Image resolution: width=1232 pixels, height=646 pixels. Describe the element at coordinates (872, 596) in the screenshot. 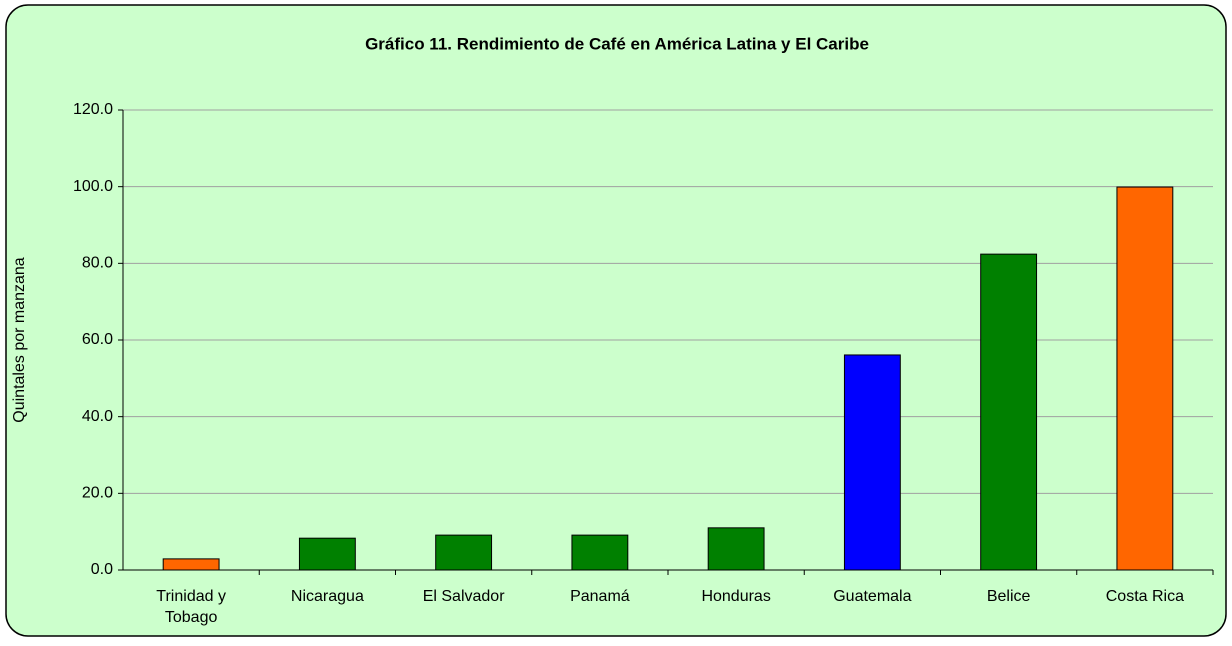

I see `x-tick-label: Guatemala` at that location.